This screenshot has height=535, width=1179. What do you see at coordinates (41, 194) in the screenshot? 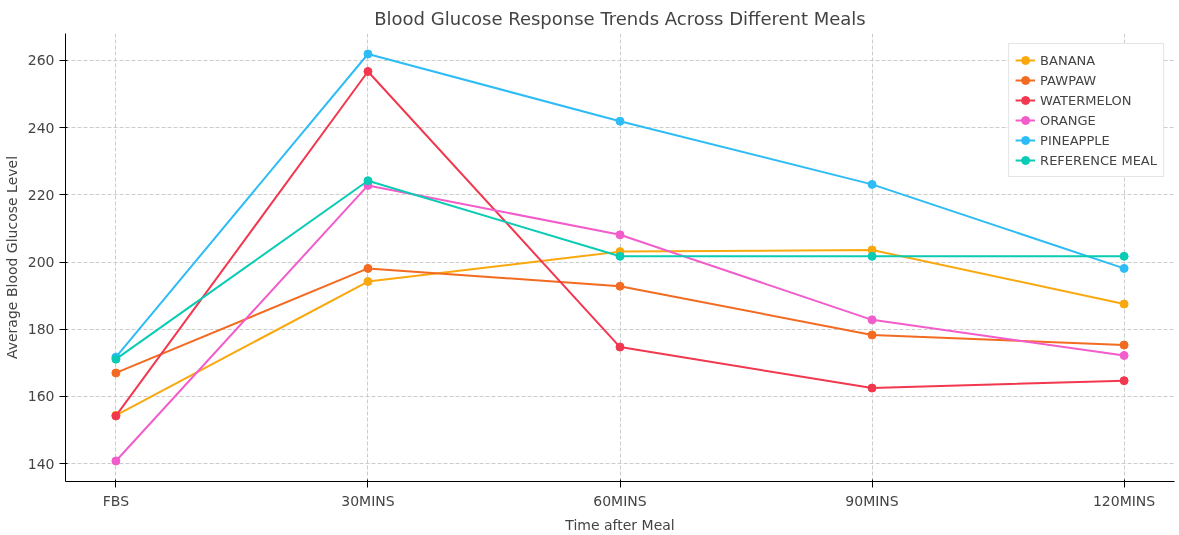
I see `y-tick-label: 220` at bounding box center [41, 194].